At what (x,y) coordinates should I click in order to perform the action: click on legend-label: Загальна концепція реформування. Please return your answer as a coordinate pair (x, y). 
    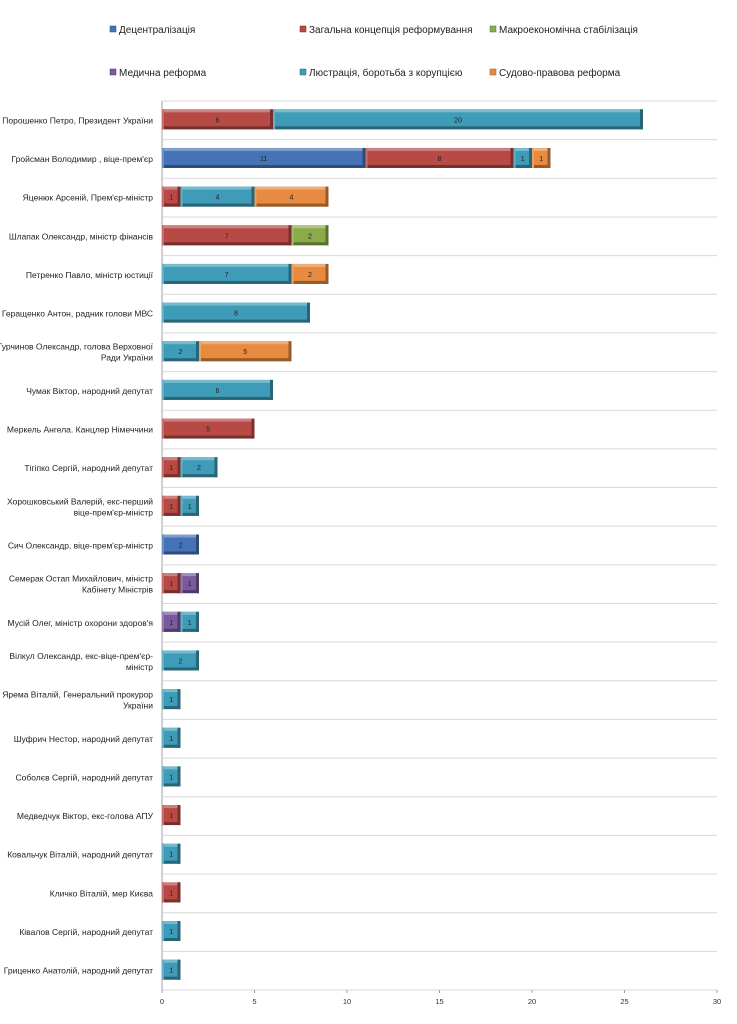
    Looking at the image, I should click on (391, 30).